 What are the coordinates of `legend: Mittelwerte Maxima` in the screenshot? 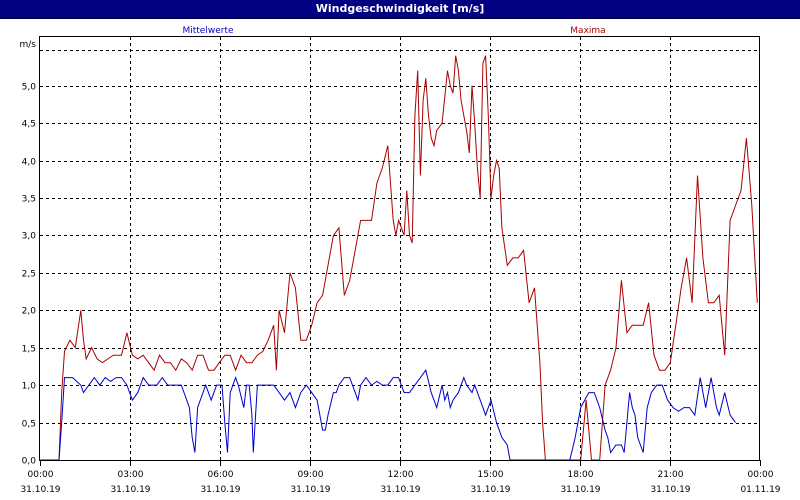 It's located at (393, 31).